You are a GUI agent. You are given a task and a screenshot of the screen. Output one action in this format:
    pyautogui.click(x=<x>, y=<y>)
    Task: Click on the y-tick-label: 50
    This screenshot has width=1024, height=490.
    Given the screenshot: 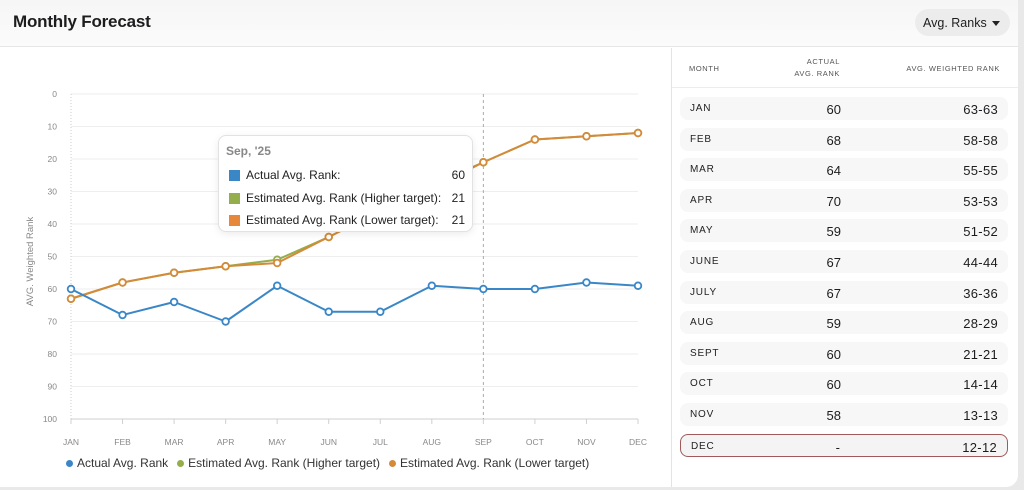 What is the action you would take?
    pyautogui.click(x=53, y=257)
    